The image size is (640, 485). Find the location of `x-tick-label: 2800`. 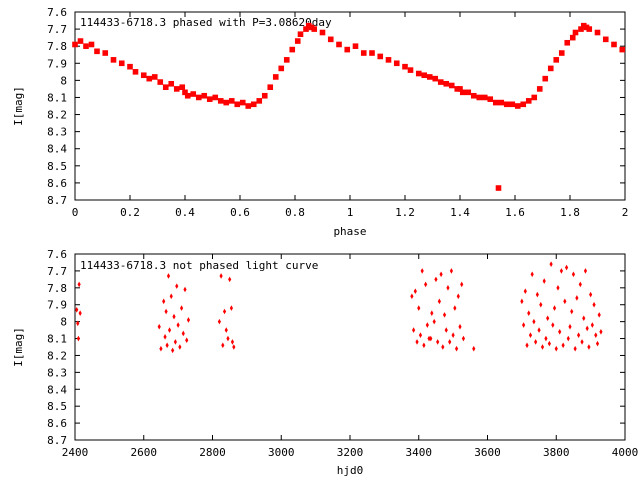

x-tick-label: 2800 is located at coordinates (212, 452).